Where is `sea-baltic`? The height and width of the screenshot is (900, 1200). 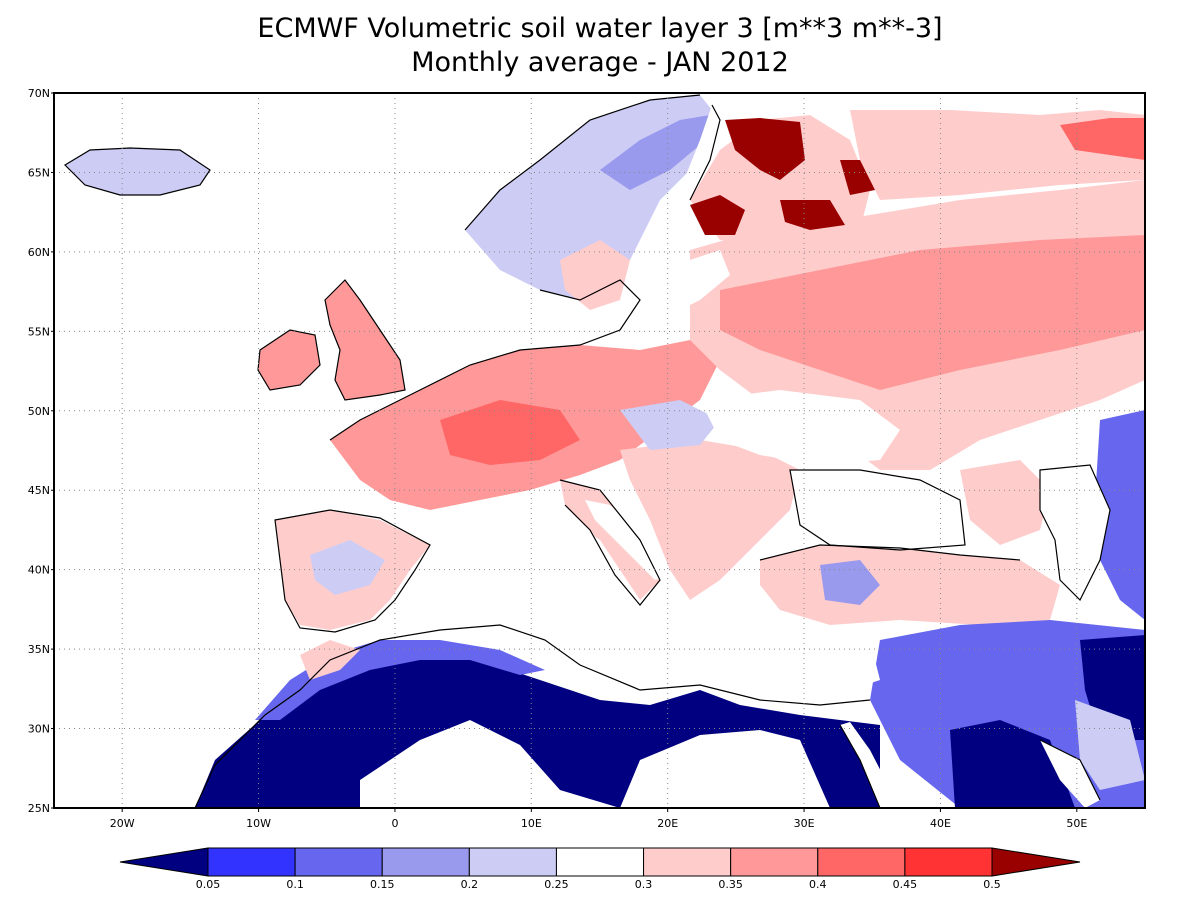 sea-baltic is located at coordinates (675, 287).